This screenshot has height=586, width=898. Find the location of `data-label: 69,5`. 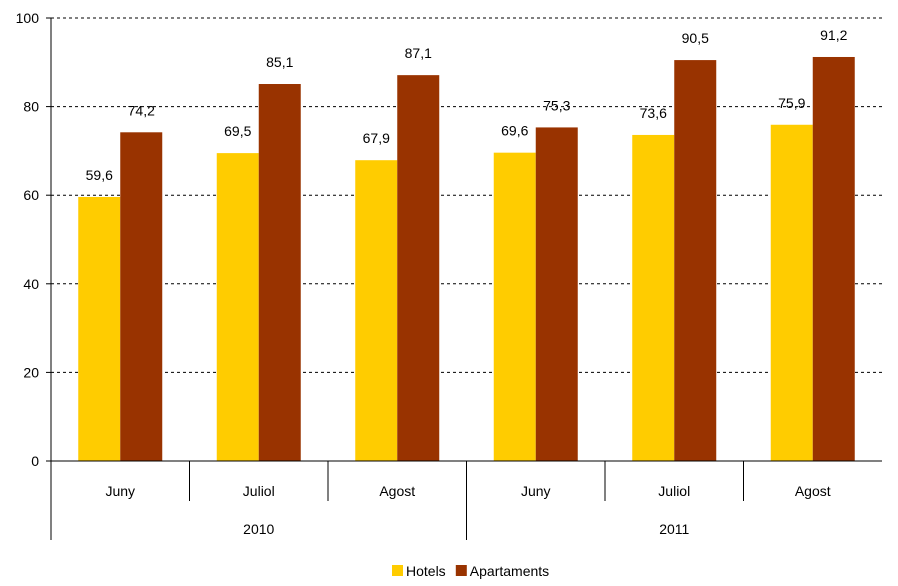

data-label: 69,5 is located at coordinates (237, 131).